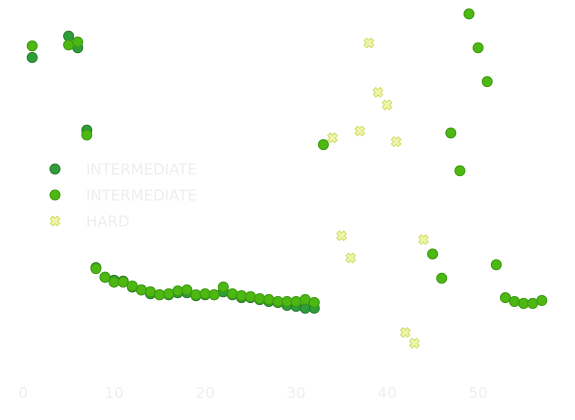  I want to click on legend-label-1: INTERMEDIATE, so click(141, 196).